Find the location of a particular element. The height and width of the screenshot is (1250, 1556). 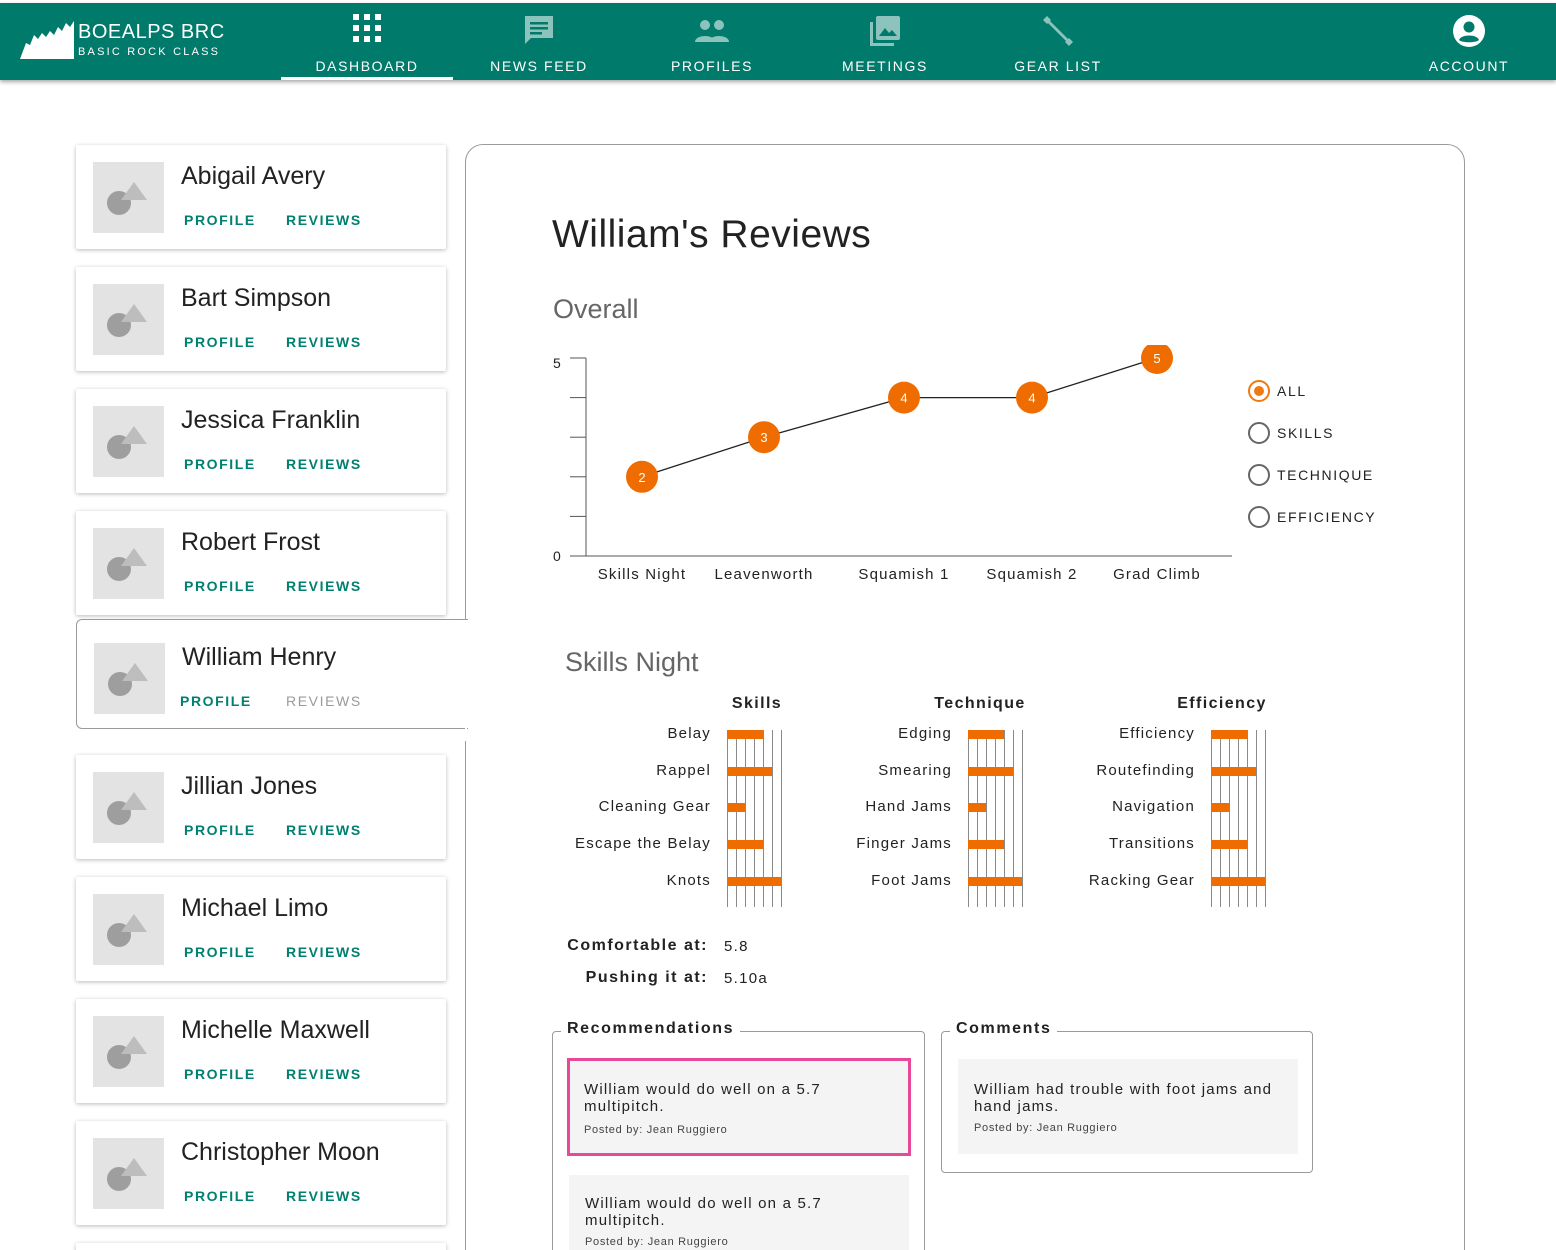

brand-logo: BOEALPS BRC BASIC ROCK CLASS is located at coordinates (135, 42).